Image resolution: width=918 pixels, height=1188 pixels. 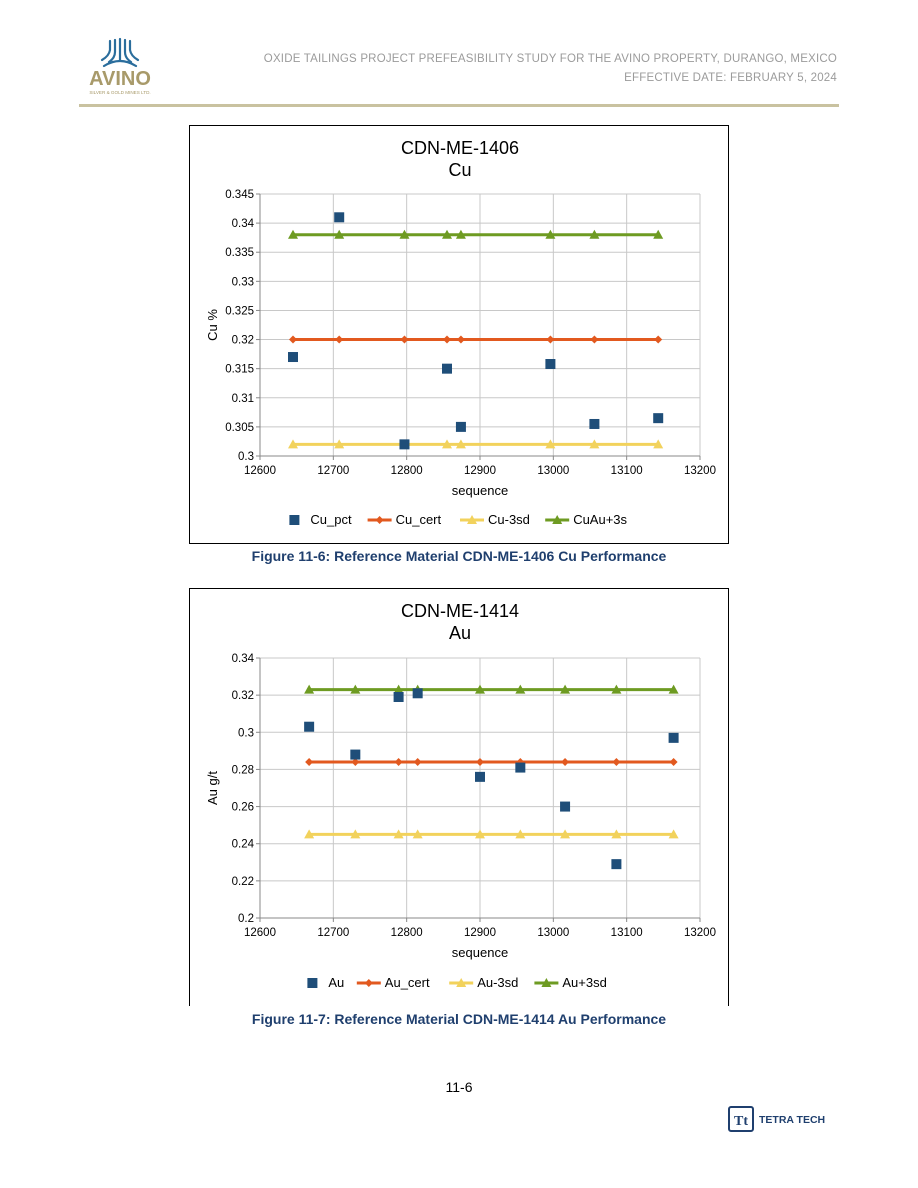 What do you see at coordinates (459, 105) in the screenshot?
I see `header-divider` at bounding box center [459, 105].